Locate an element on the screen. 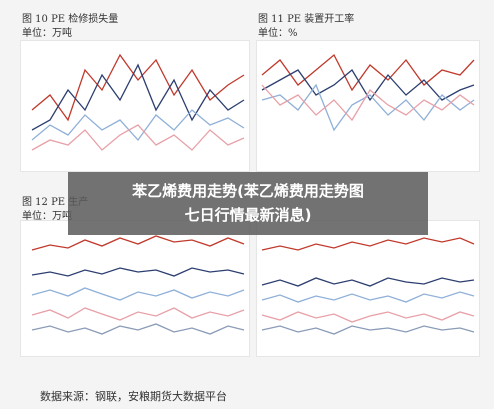 Image resolution: width=494 pixels, height=409 pixels. overlay-line: 七日行情最新消息) is located at coordinates (248, 215).